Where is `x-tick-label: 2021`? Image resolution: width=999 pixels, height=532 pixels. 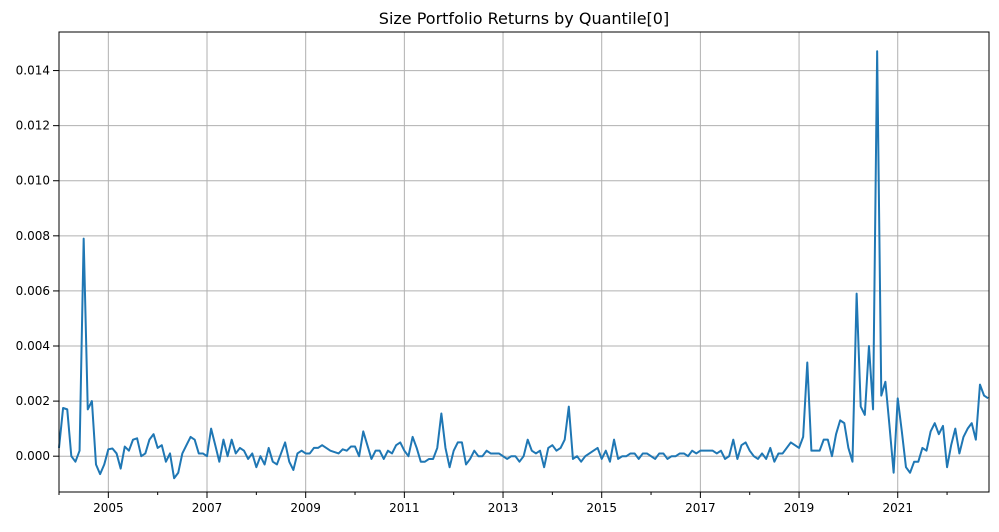 x-tick-label: 2021 is located at coordinates (897, 508).